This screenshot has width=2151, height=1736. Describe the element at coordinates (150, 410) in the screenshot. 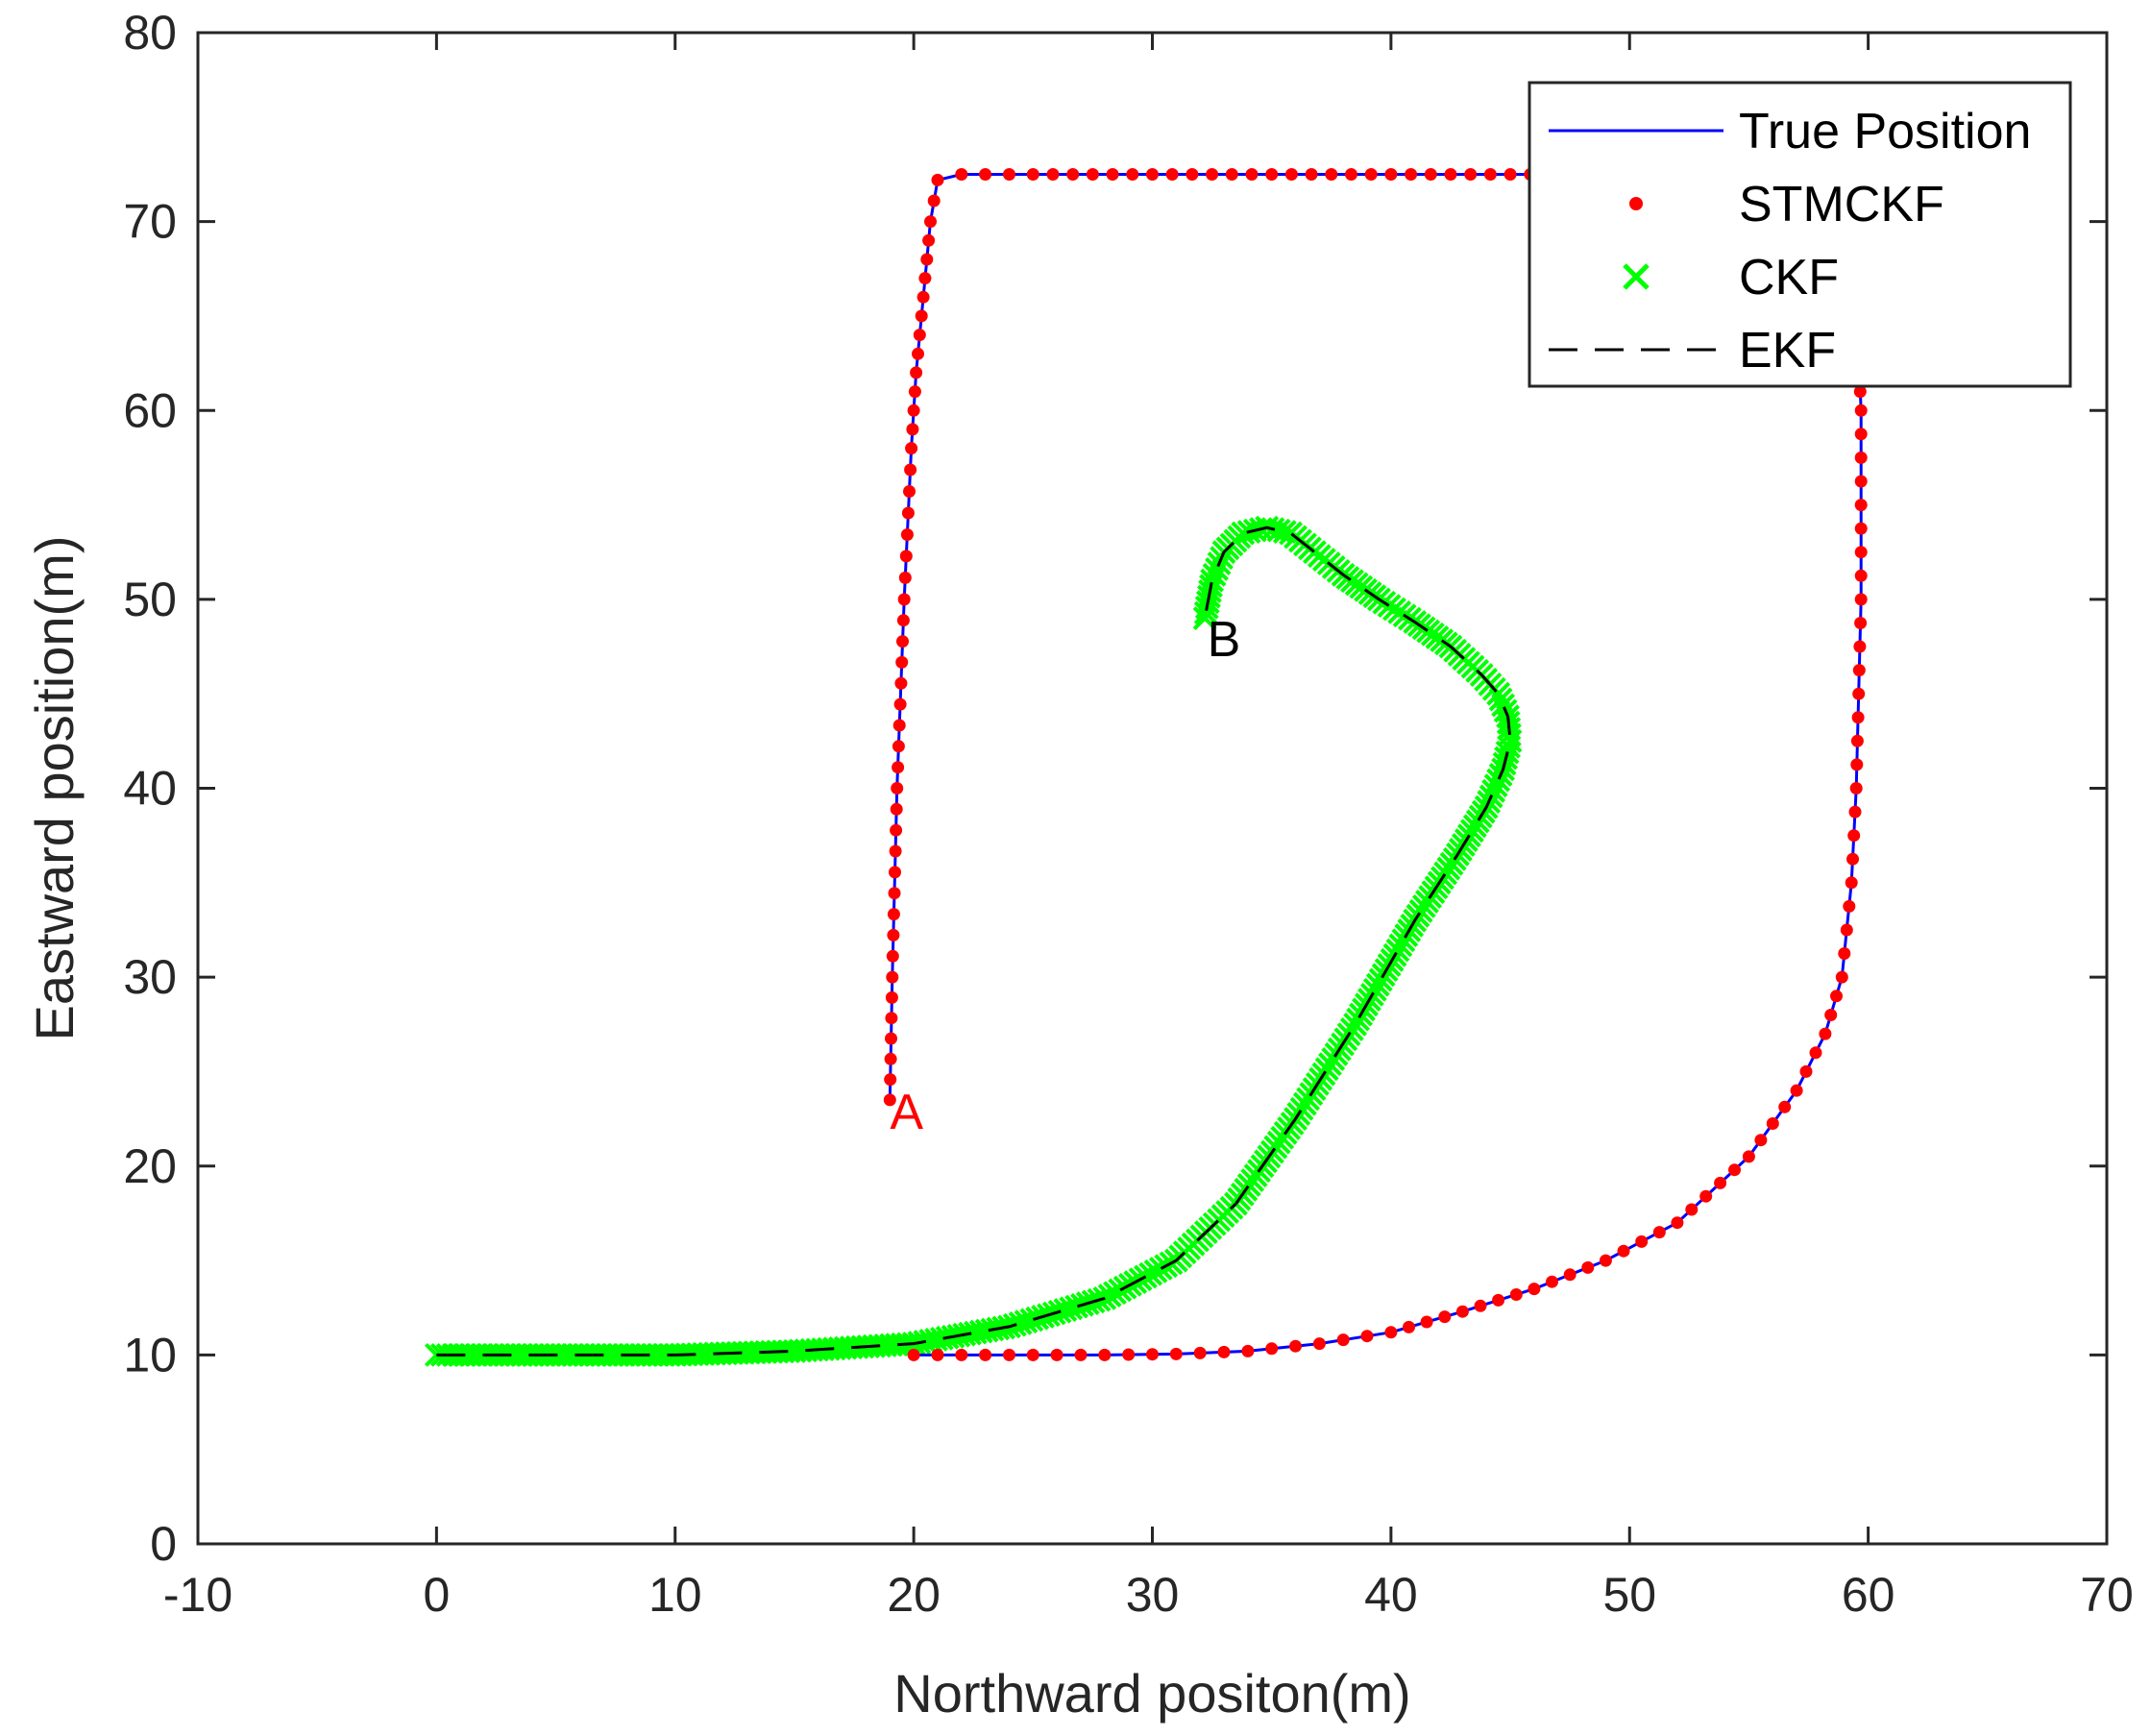

I see `y-tick-label: 60` at that location.